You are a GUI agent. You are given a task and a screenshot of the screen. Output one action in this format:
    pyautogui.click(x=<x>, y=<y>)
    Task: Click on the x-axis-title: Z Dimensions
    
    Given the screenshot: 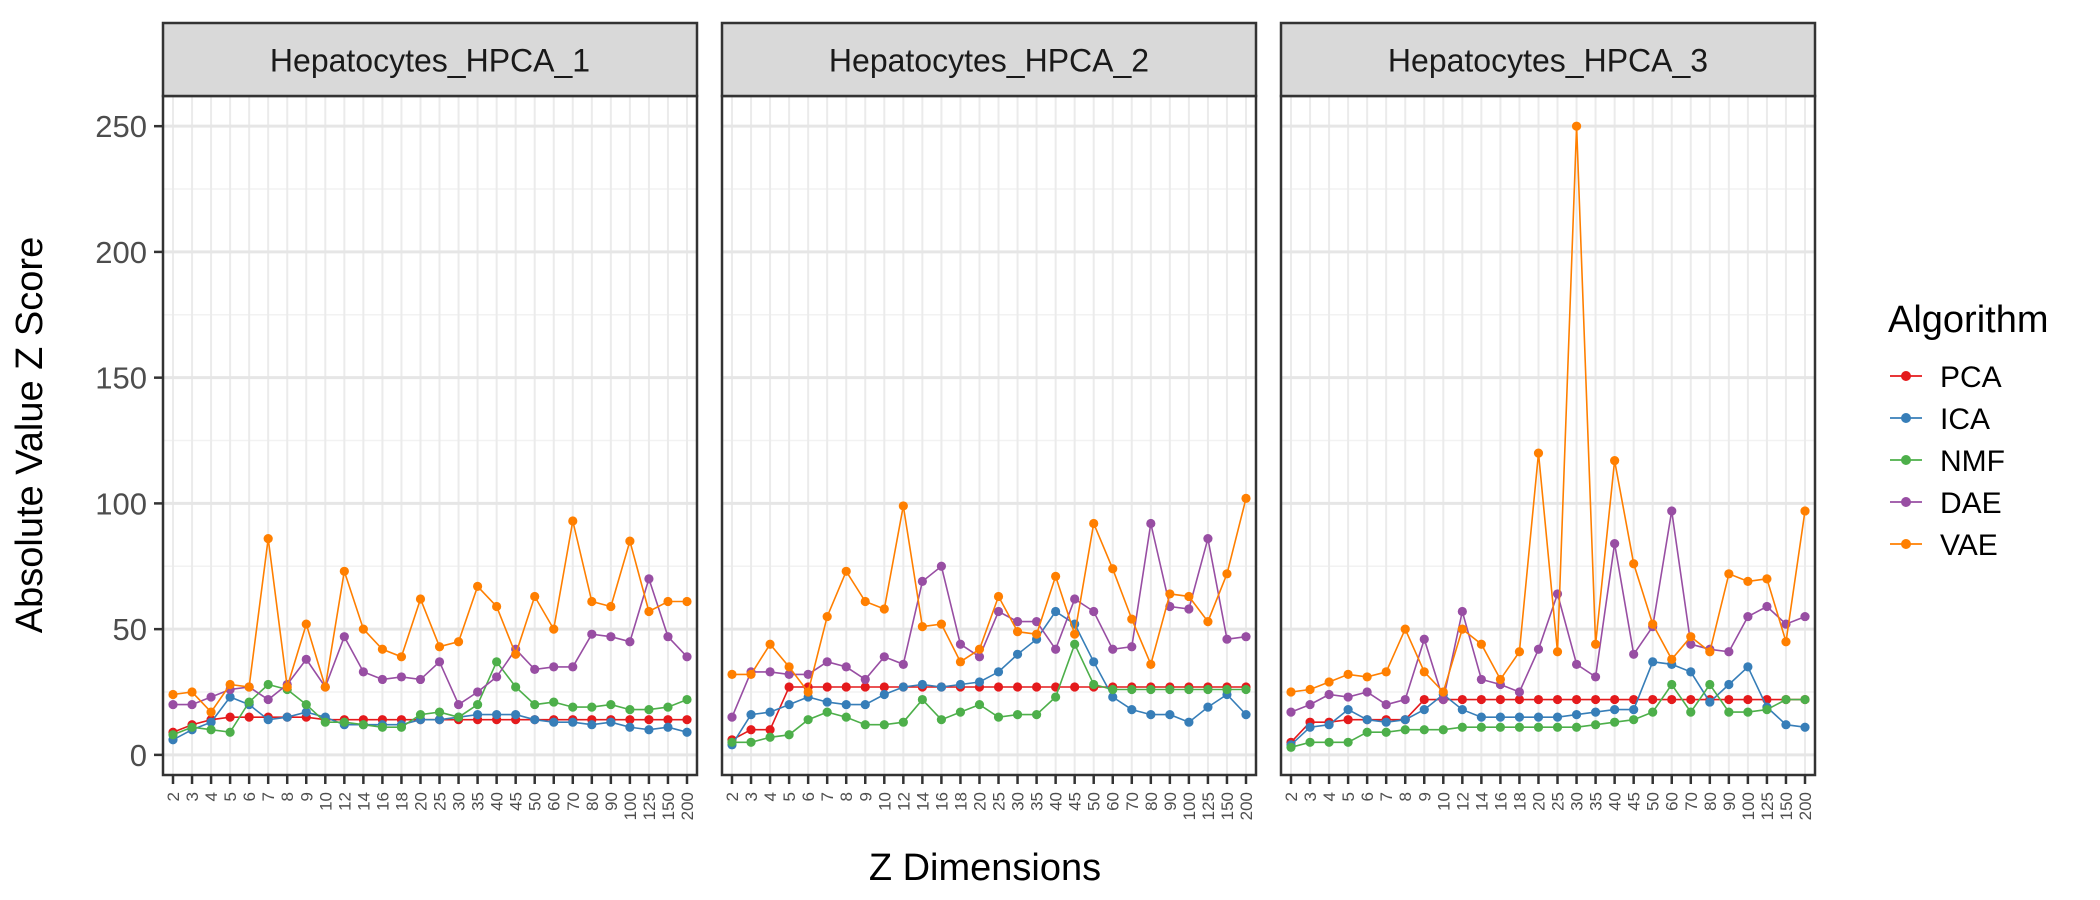 What is the action you would take?
    pyautogui.click(x=985, y=868)
    